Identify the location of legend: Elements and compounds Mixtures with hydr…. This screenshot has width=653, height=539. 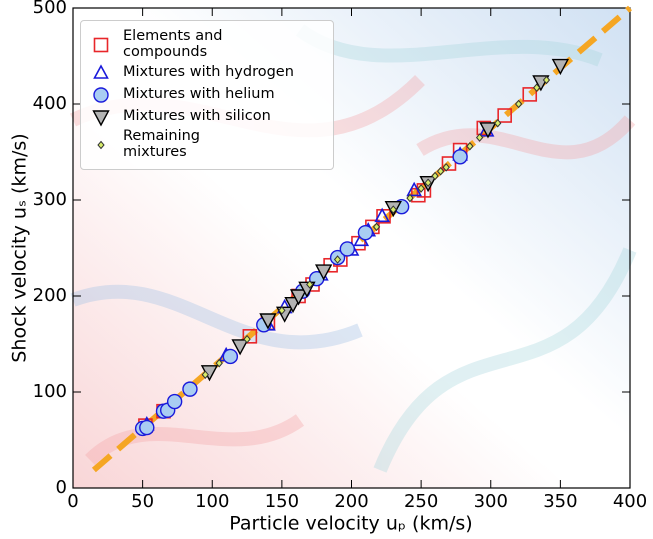
(207, 95).